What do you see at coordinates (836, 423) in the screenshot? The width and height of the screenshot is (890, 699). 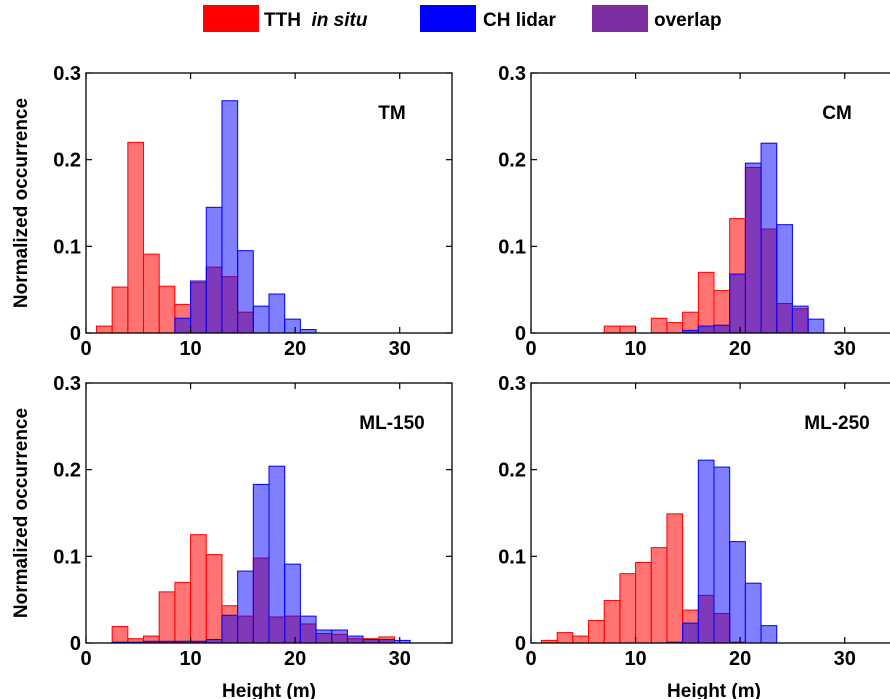 I see `panel-title: ML-250` at bounding box center [836, 423].